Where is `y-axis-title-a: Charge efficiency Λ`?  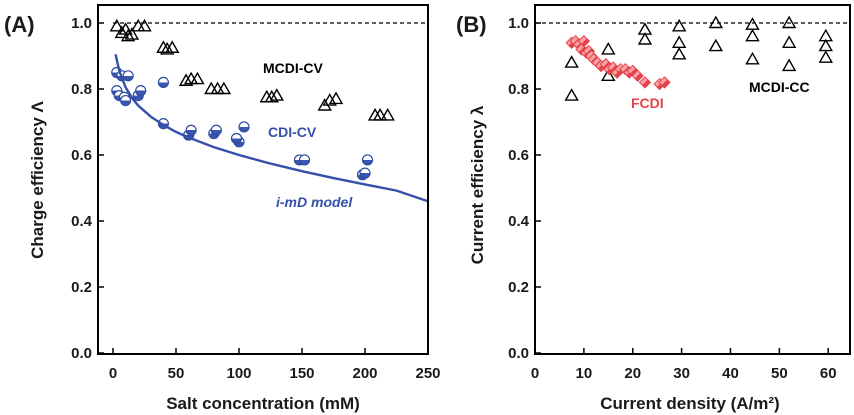
y-axis-title-a: Charge efficiency Λ is located at coordinates (37, 179).